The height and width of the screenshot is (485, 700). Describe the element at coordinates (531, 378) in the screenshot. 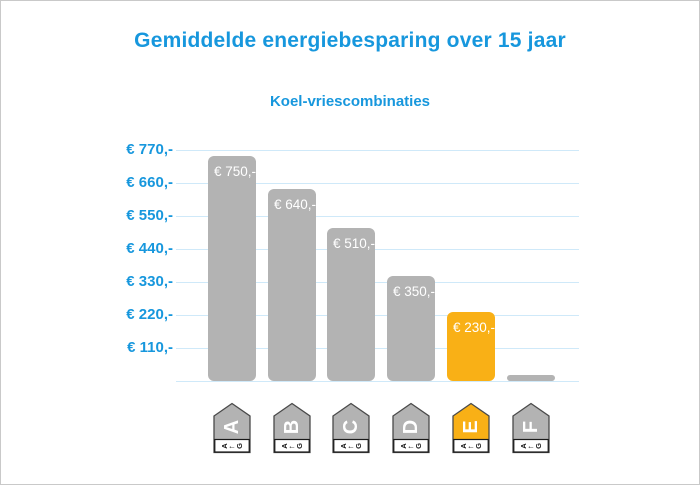

I see `bar-F` at that location.